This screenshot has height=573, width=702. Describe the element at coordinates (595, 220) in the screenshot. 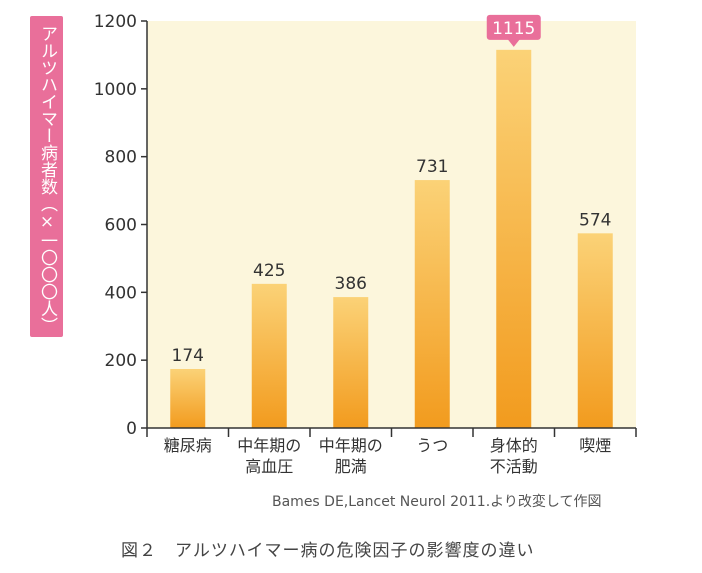

I see `data-label: 574` at that location.